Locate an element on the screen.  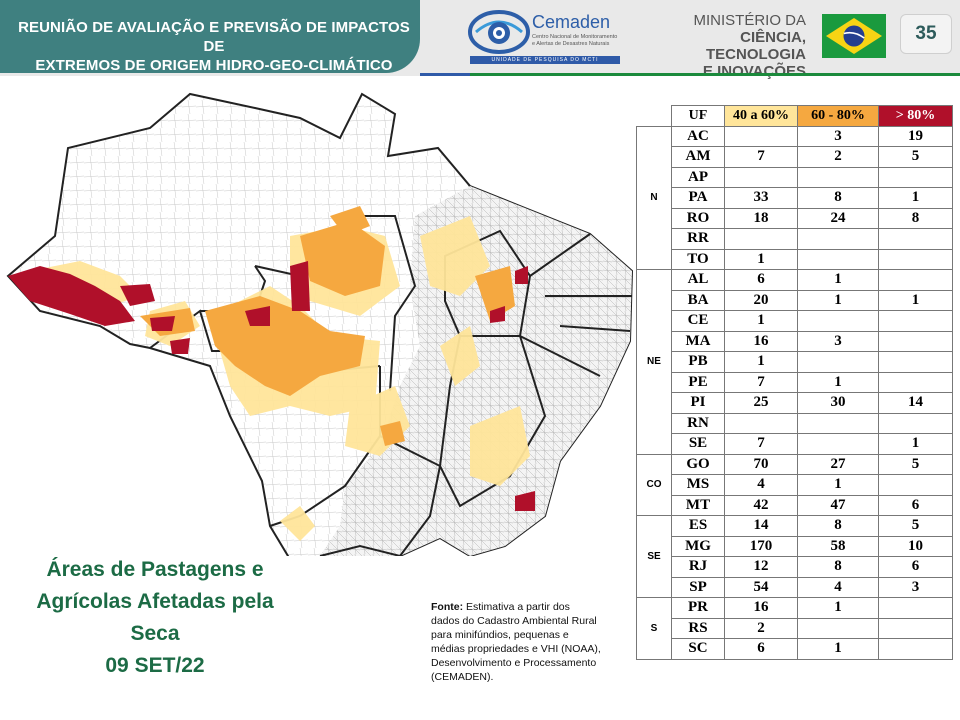
table-row: SE 7 1 is located at coordinates (795, 444).